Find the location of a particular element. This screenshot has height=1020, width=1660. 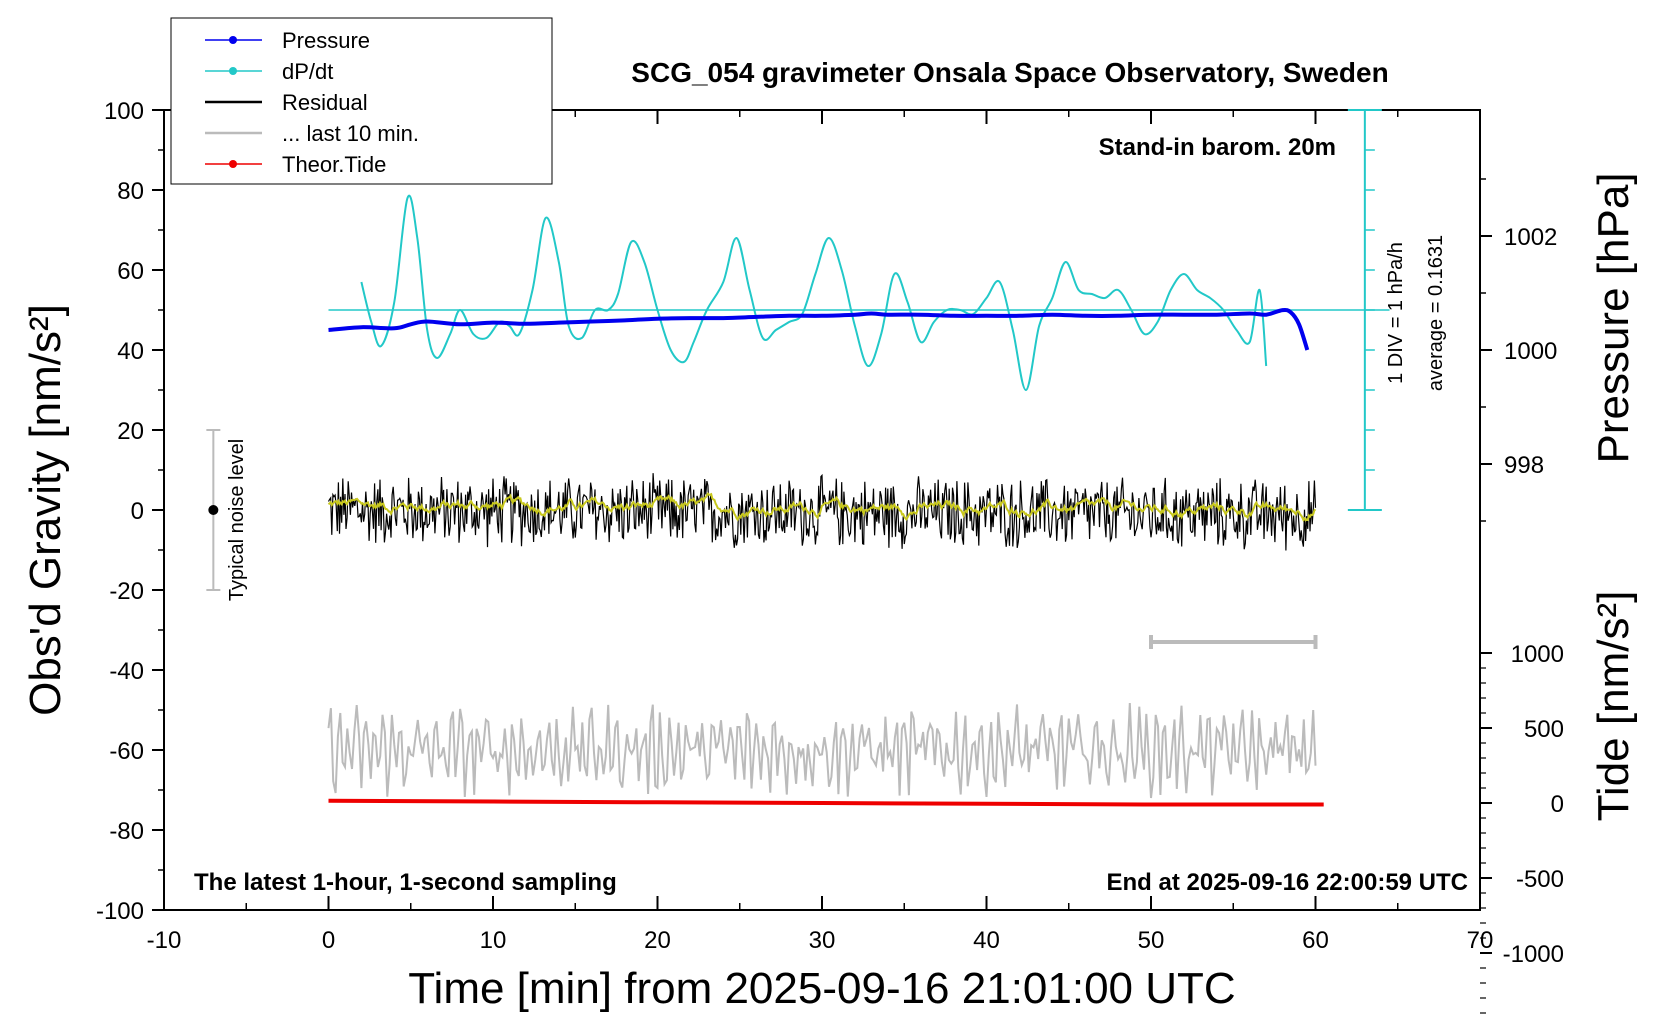

y-tick-label: 80 is located at coordinates (130, 191).